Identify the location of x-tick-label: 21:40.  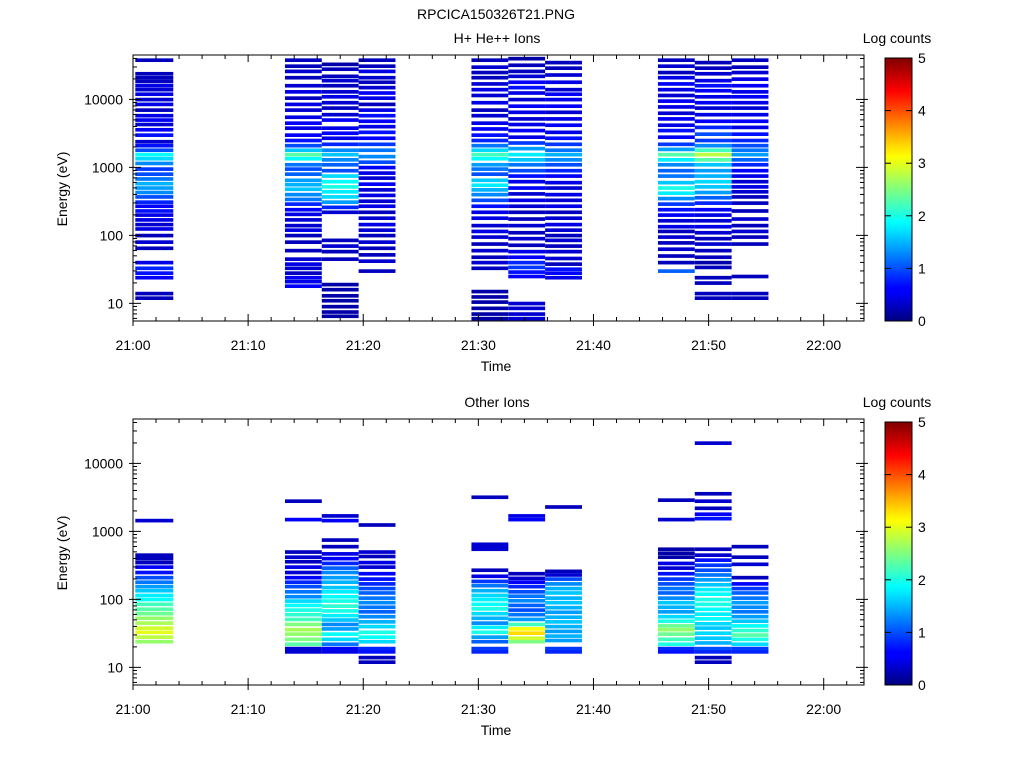
(593, 345).